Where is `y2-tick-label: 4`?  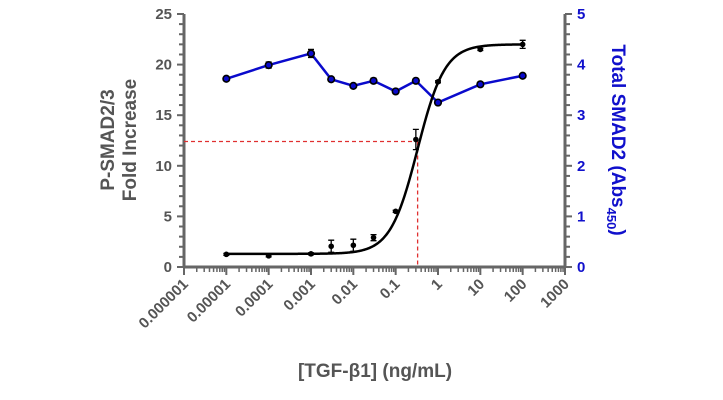 y2-tick-label: 4 is located at coordinates (581, 65).